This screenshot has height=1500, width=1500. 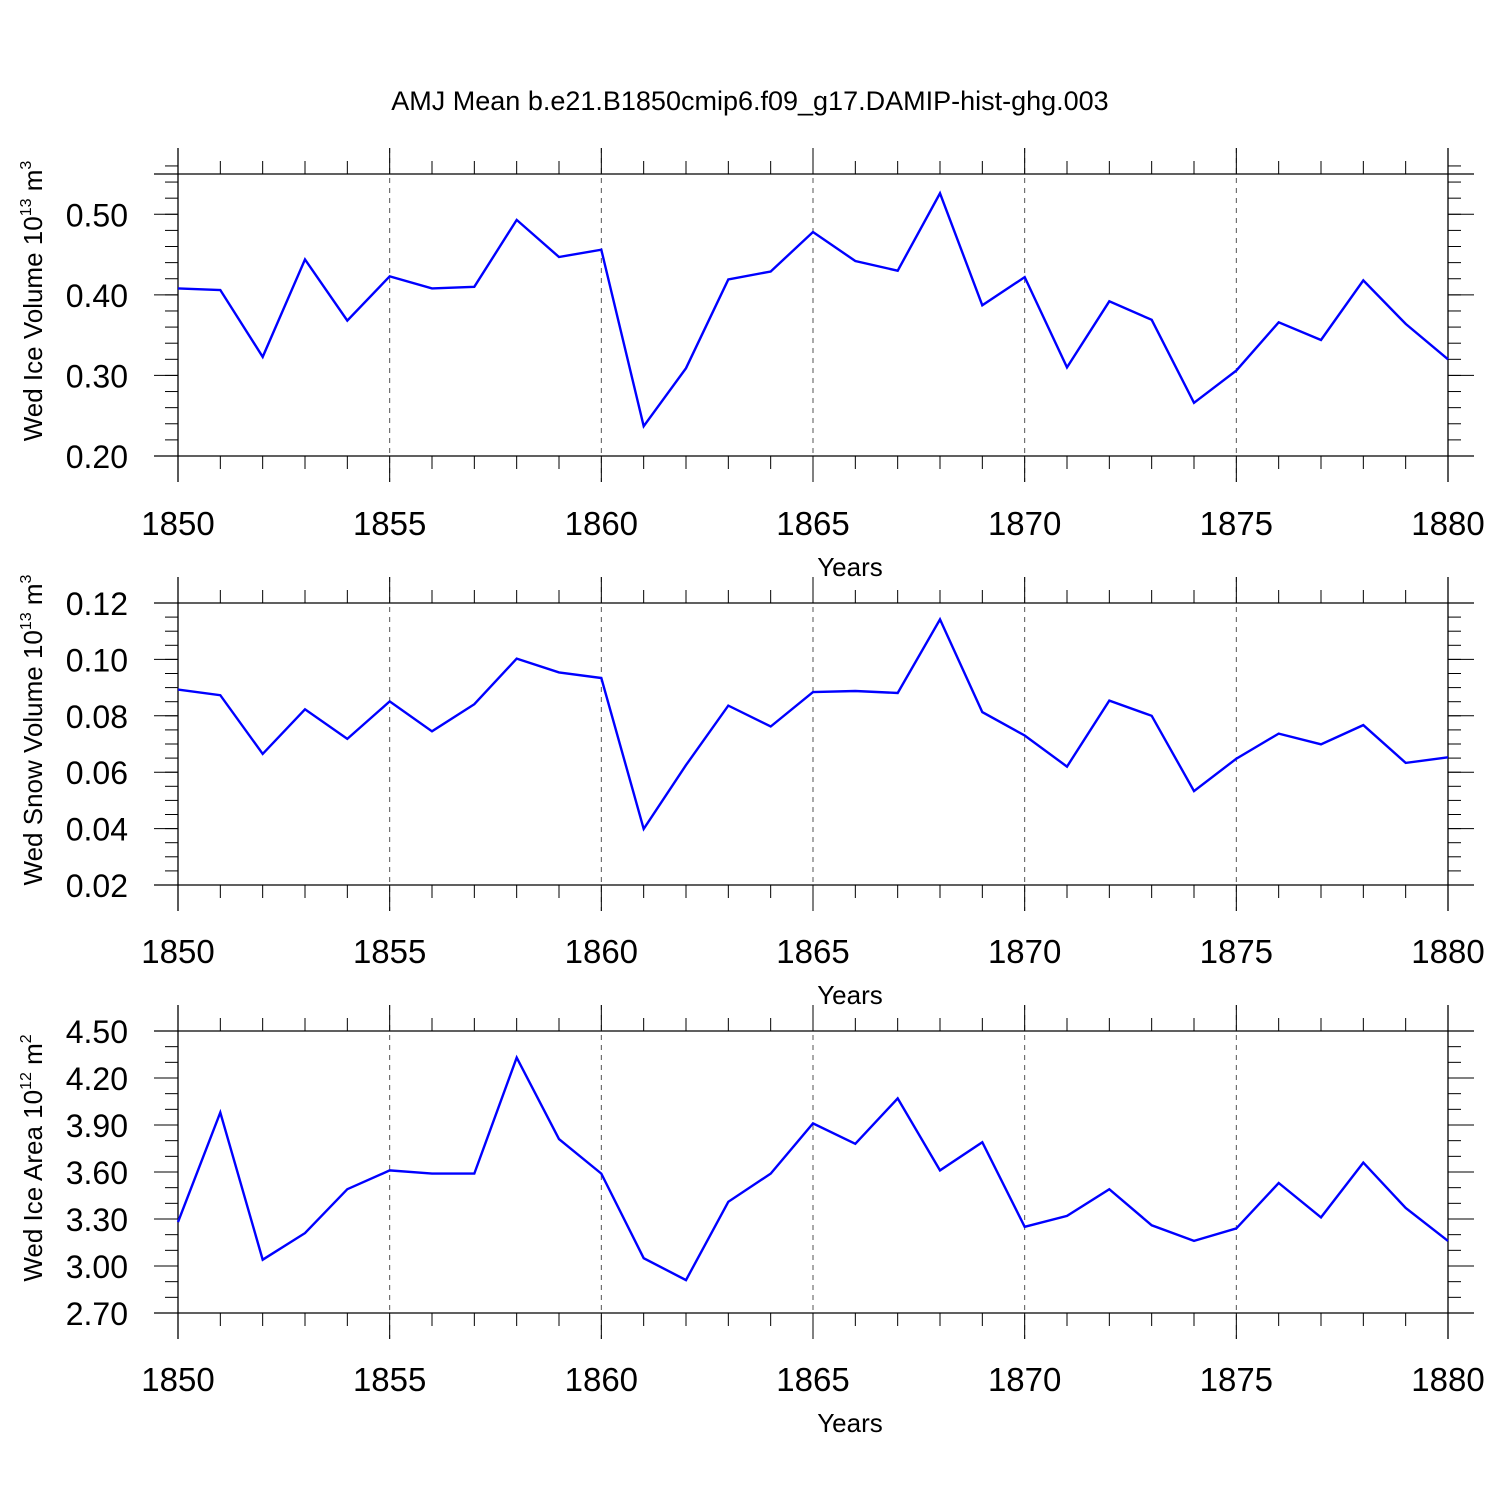 I want to click on y-tick-label: 0.20, so click(x=97, y=457).